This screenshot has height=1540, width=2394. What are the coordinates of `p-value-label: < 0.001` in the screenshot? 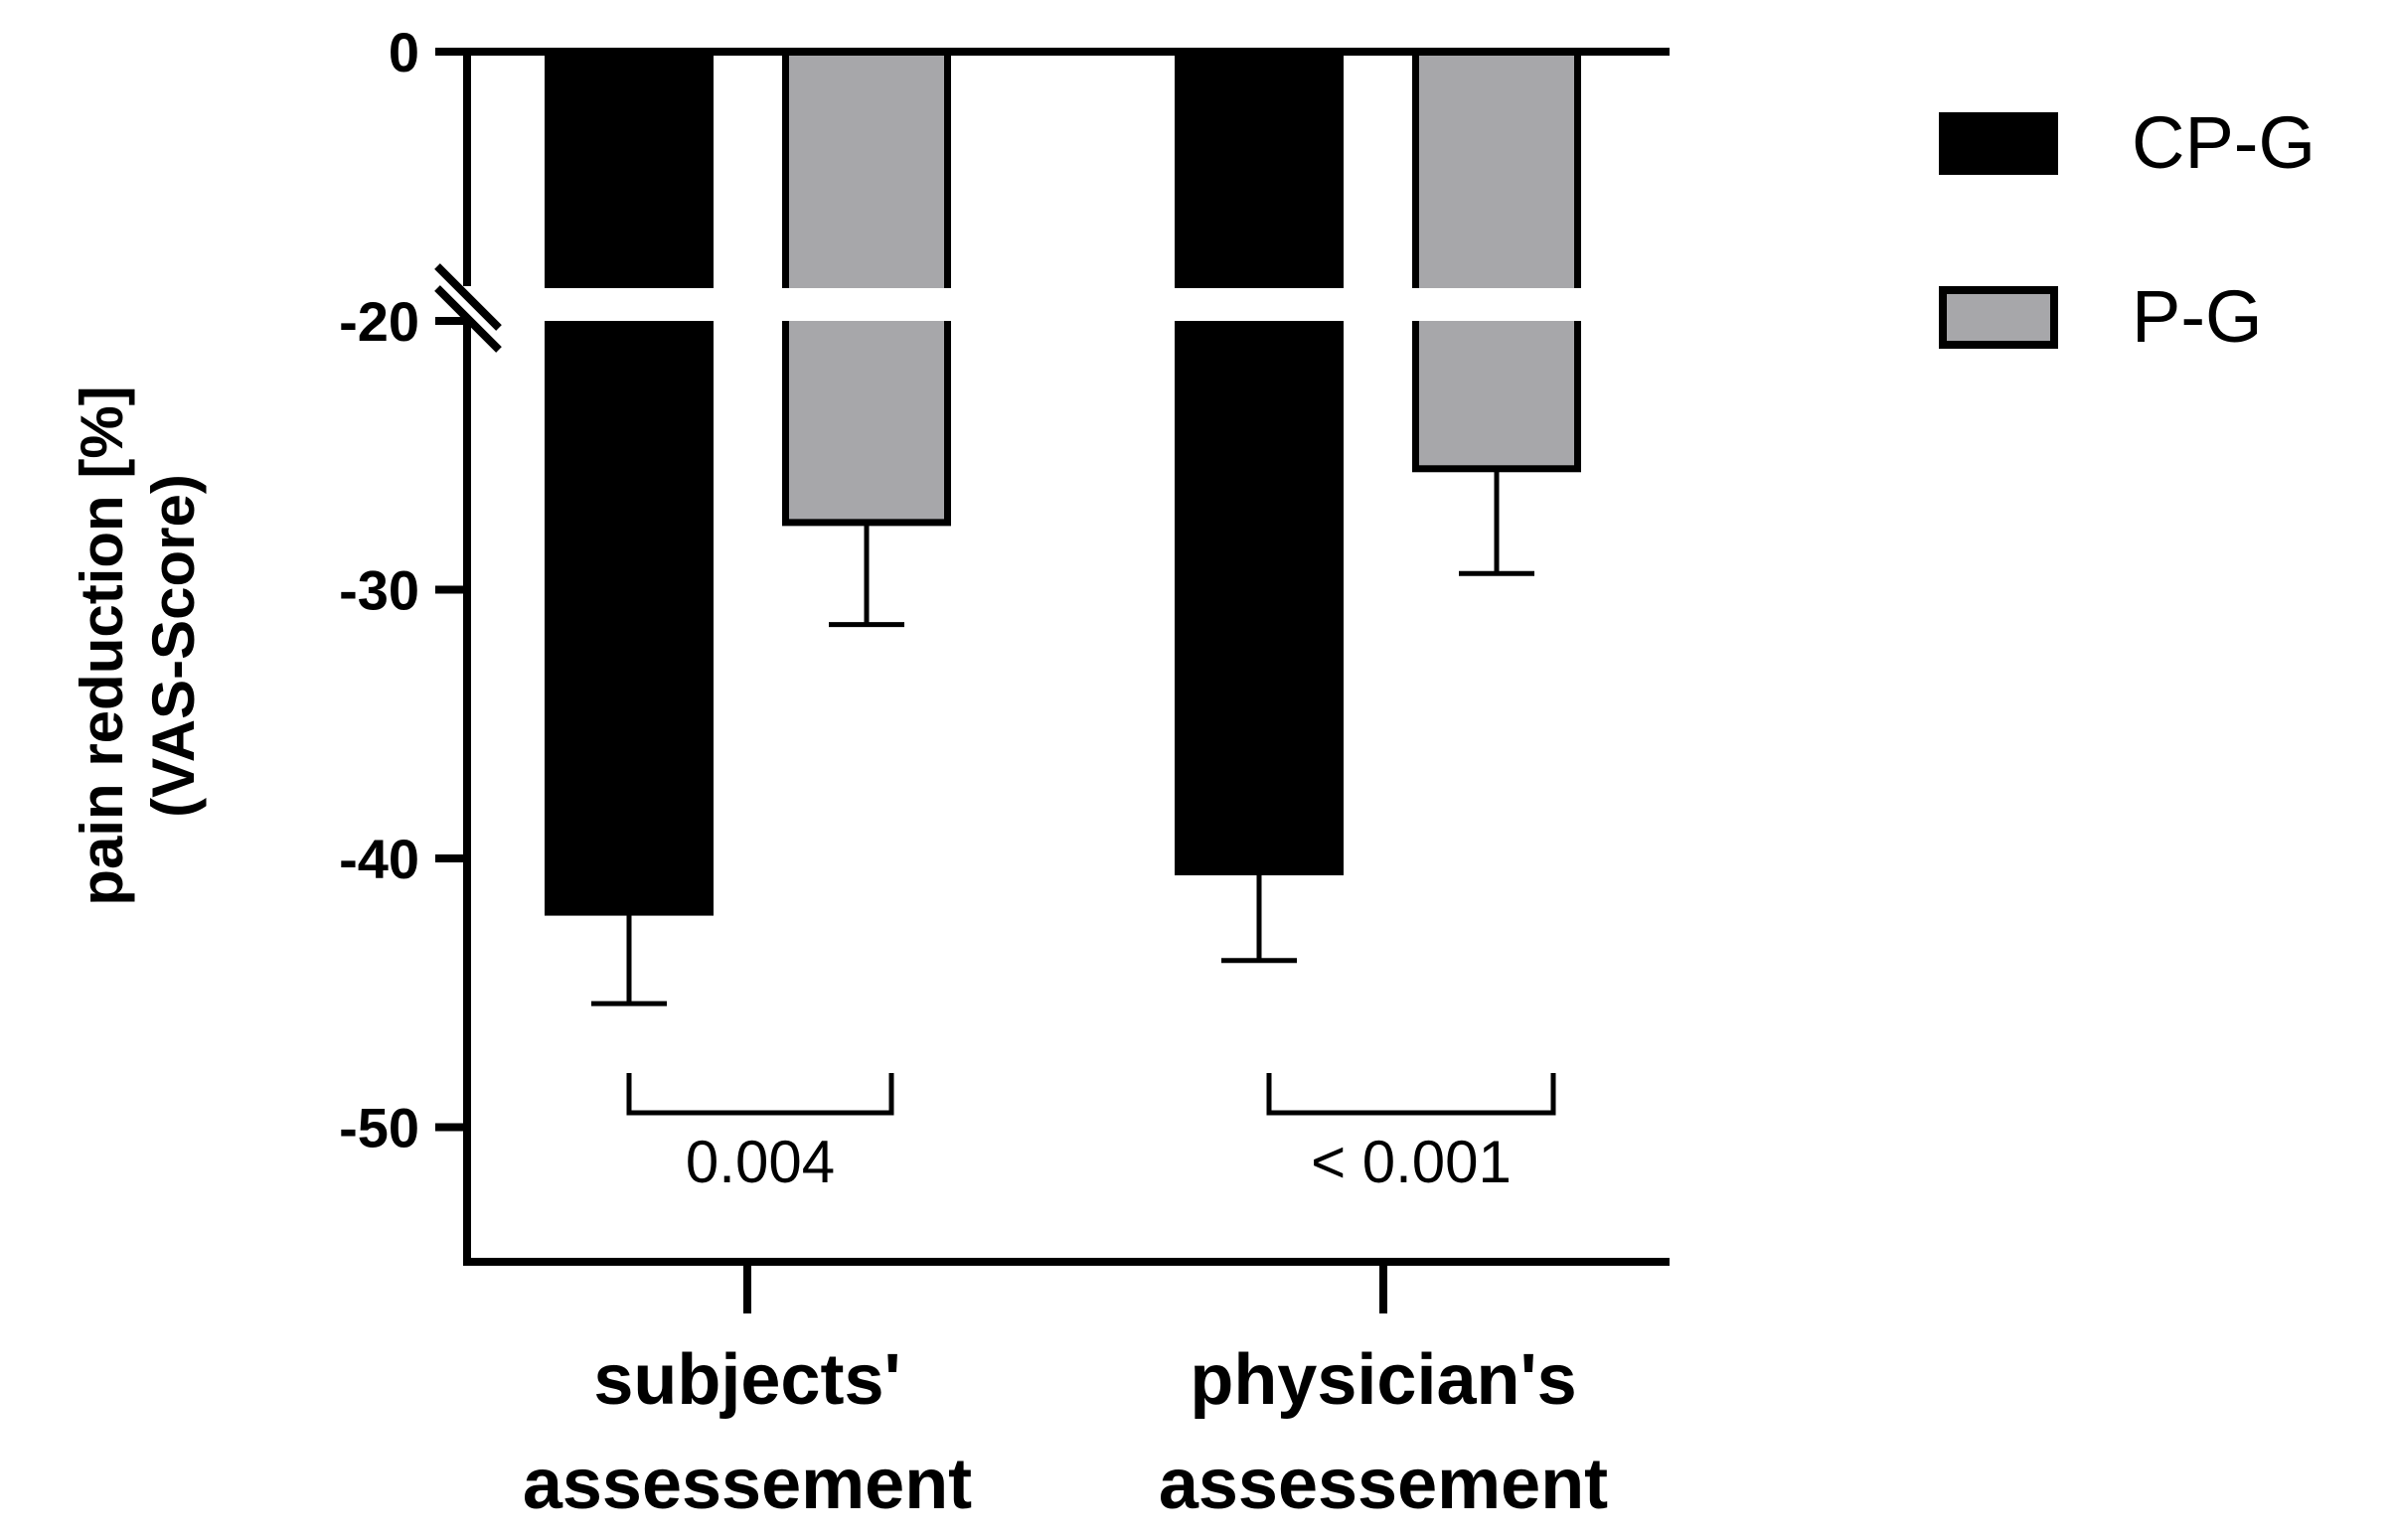 It's located at (1412, 1162).